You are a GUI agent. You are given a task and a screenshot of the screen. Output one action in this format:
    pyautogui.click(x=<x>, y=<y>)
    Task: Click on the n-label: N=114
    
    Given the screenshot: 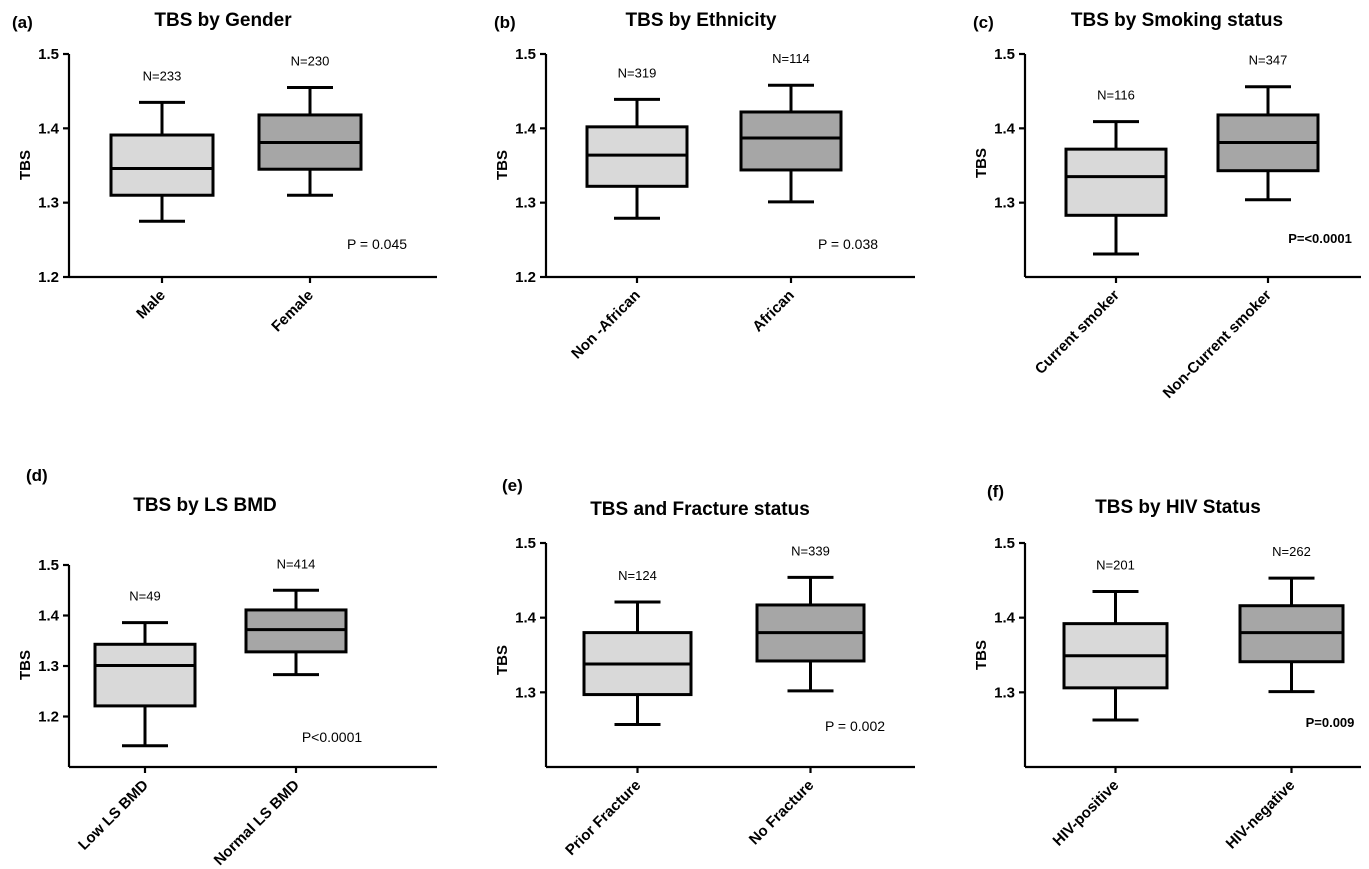 What is the action you would take?
    pyautogui.click(x=791, y=58)
    